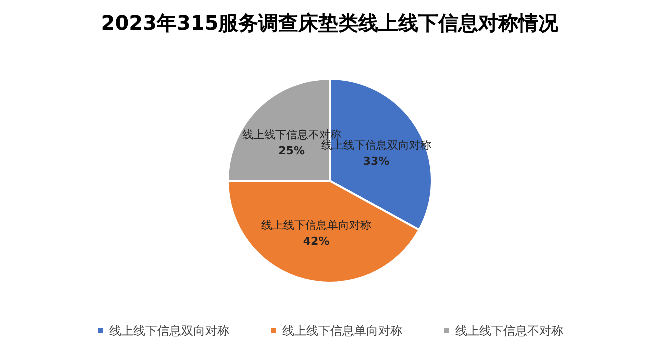 This screenshot has width=660, height=348. What do you see at coordinates (316, 241) in the screenshot?
I see `data-label: 42%` at bounding box center [316, 241].